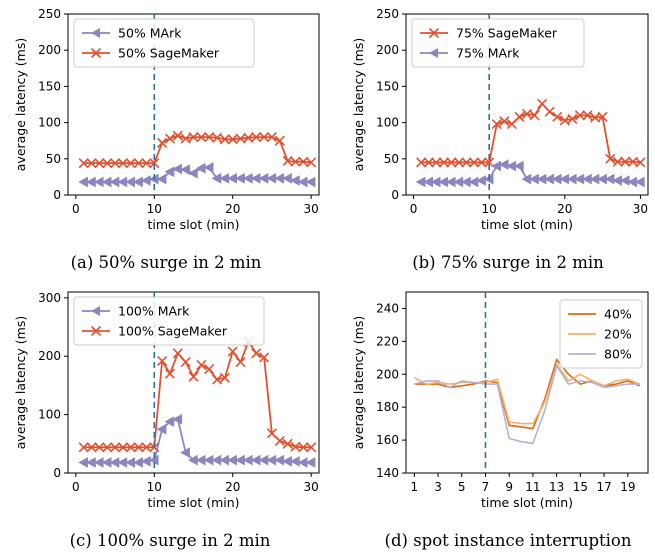 The height and width of the screenshot is (554, 655). I want to click on legend-label: 75% SageMaker, so click(507, 33).